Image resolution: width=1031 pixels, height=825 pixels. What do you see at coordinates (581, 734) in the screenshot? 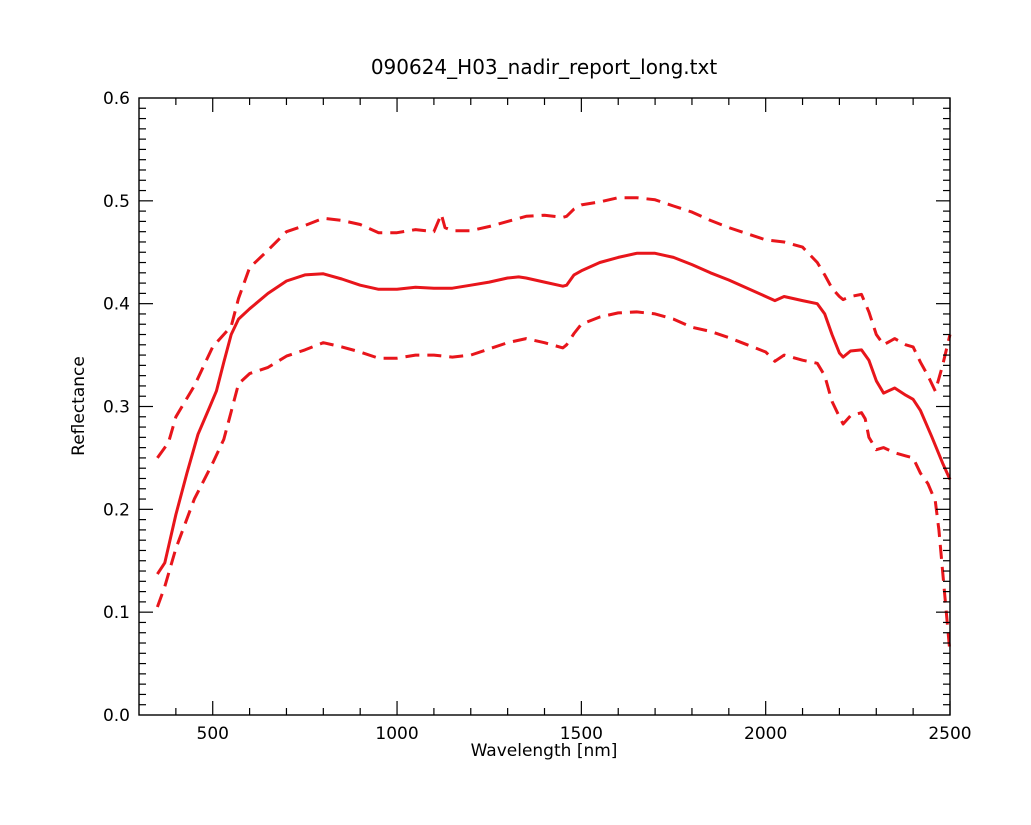
I see `x-tick-label: 1500` at bounding box center [581, 734].